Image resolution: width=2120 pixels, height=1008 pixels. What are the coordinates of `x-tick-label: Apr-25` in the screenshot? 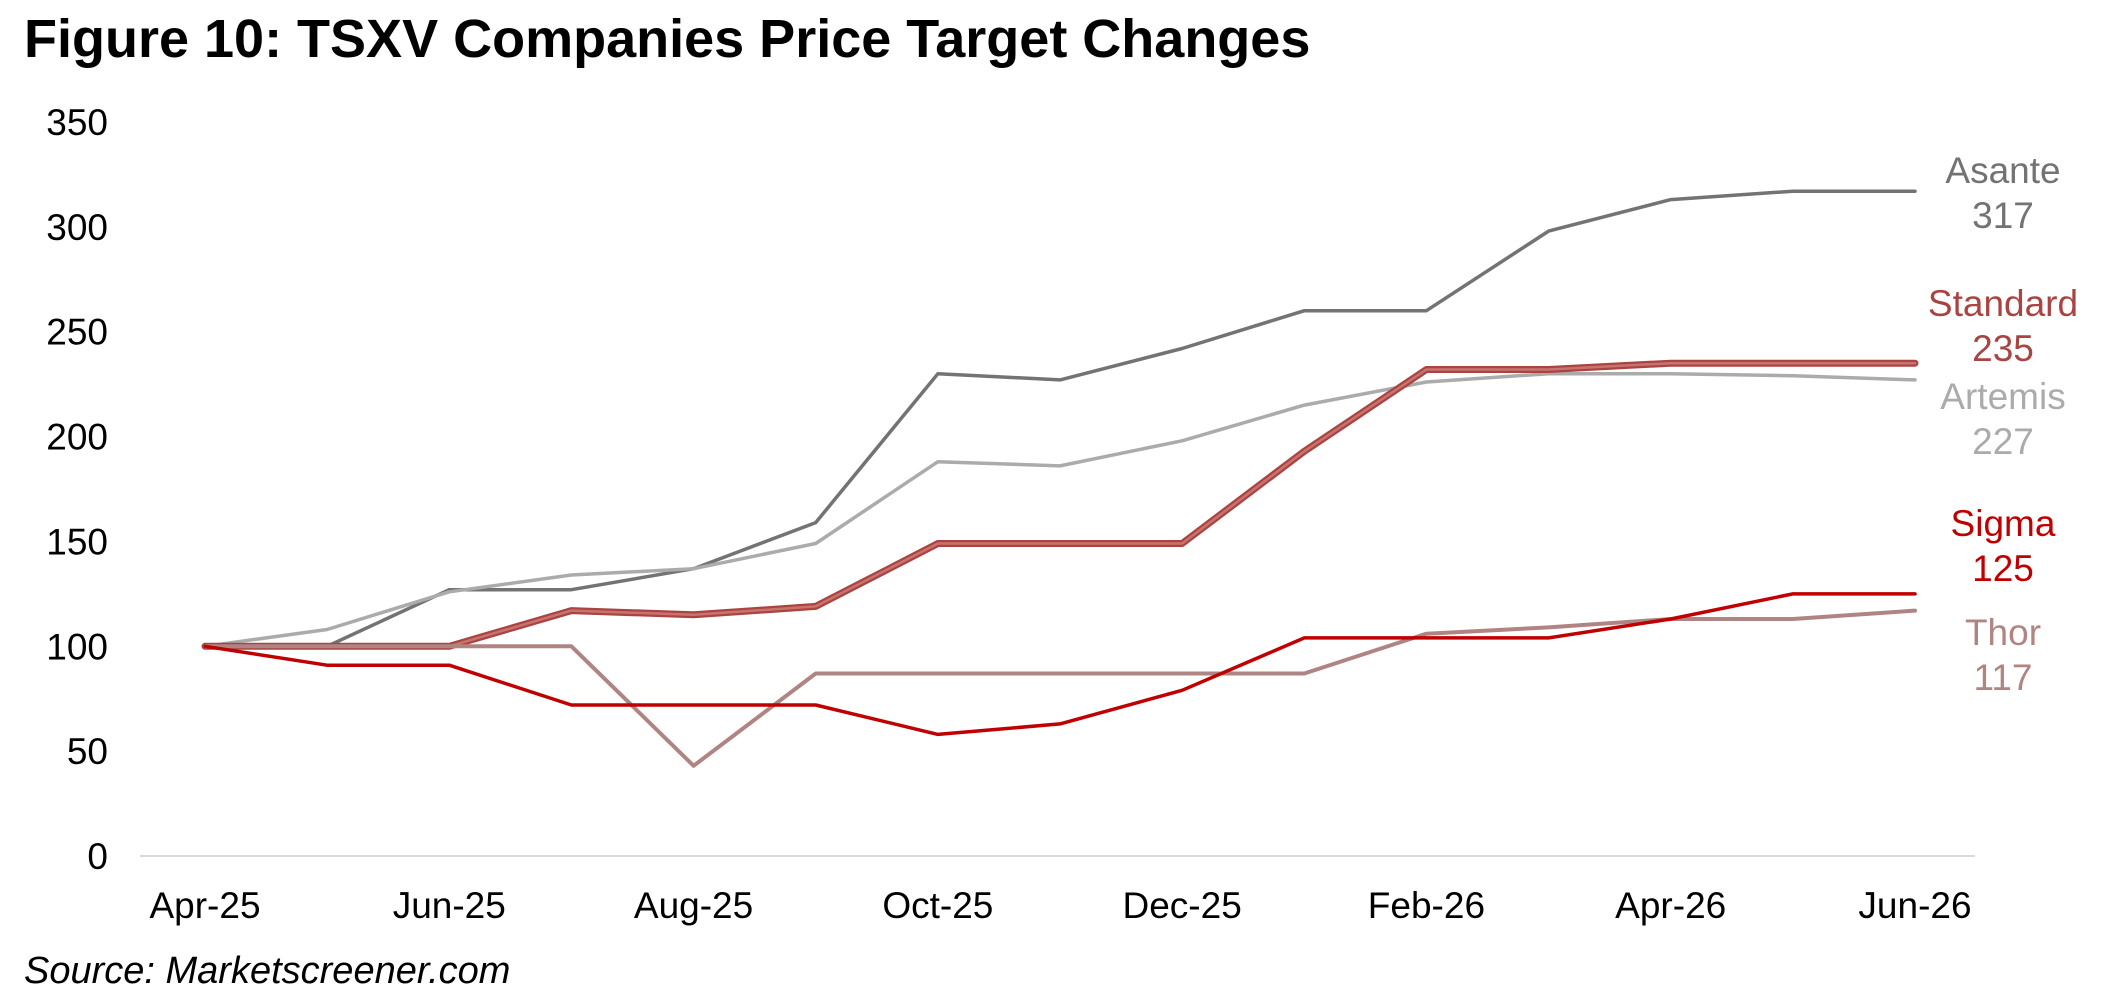 It's located at (204, 905).